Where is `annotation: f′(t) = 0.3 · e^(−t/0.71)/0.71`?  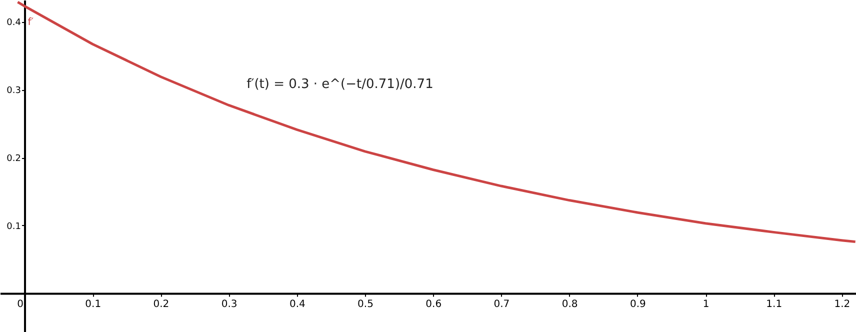 annotation: f′(t) = 0.3 · e^(−t/0.71)/0.71 is located at coordinates (340, 84).